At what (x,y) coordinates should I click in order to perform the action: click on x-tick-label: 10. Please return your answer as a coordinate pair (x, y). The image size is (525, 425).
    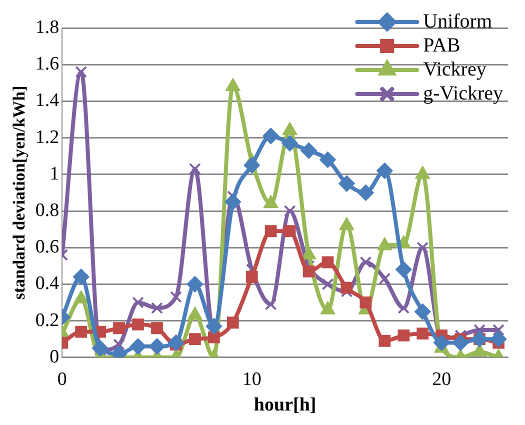
    Looking at the image, I should click on (252, 379).